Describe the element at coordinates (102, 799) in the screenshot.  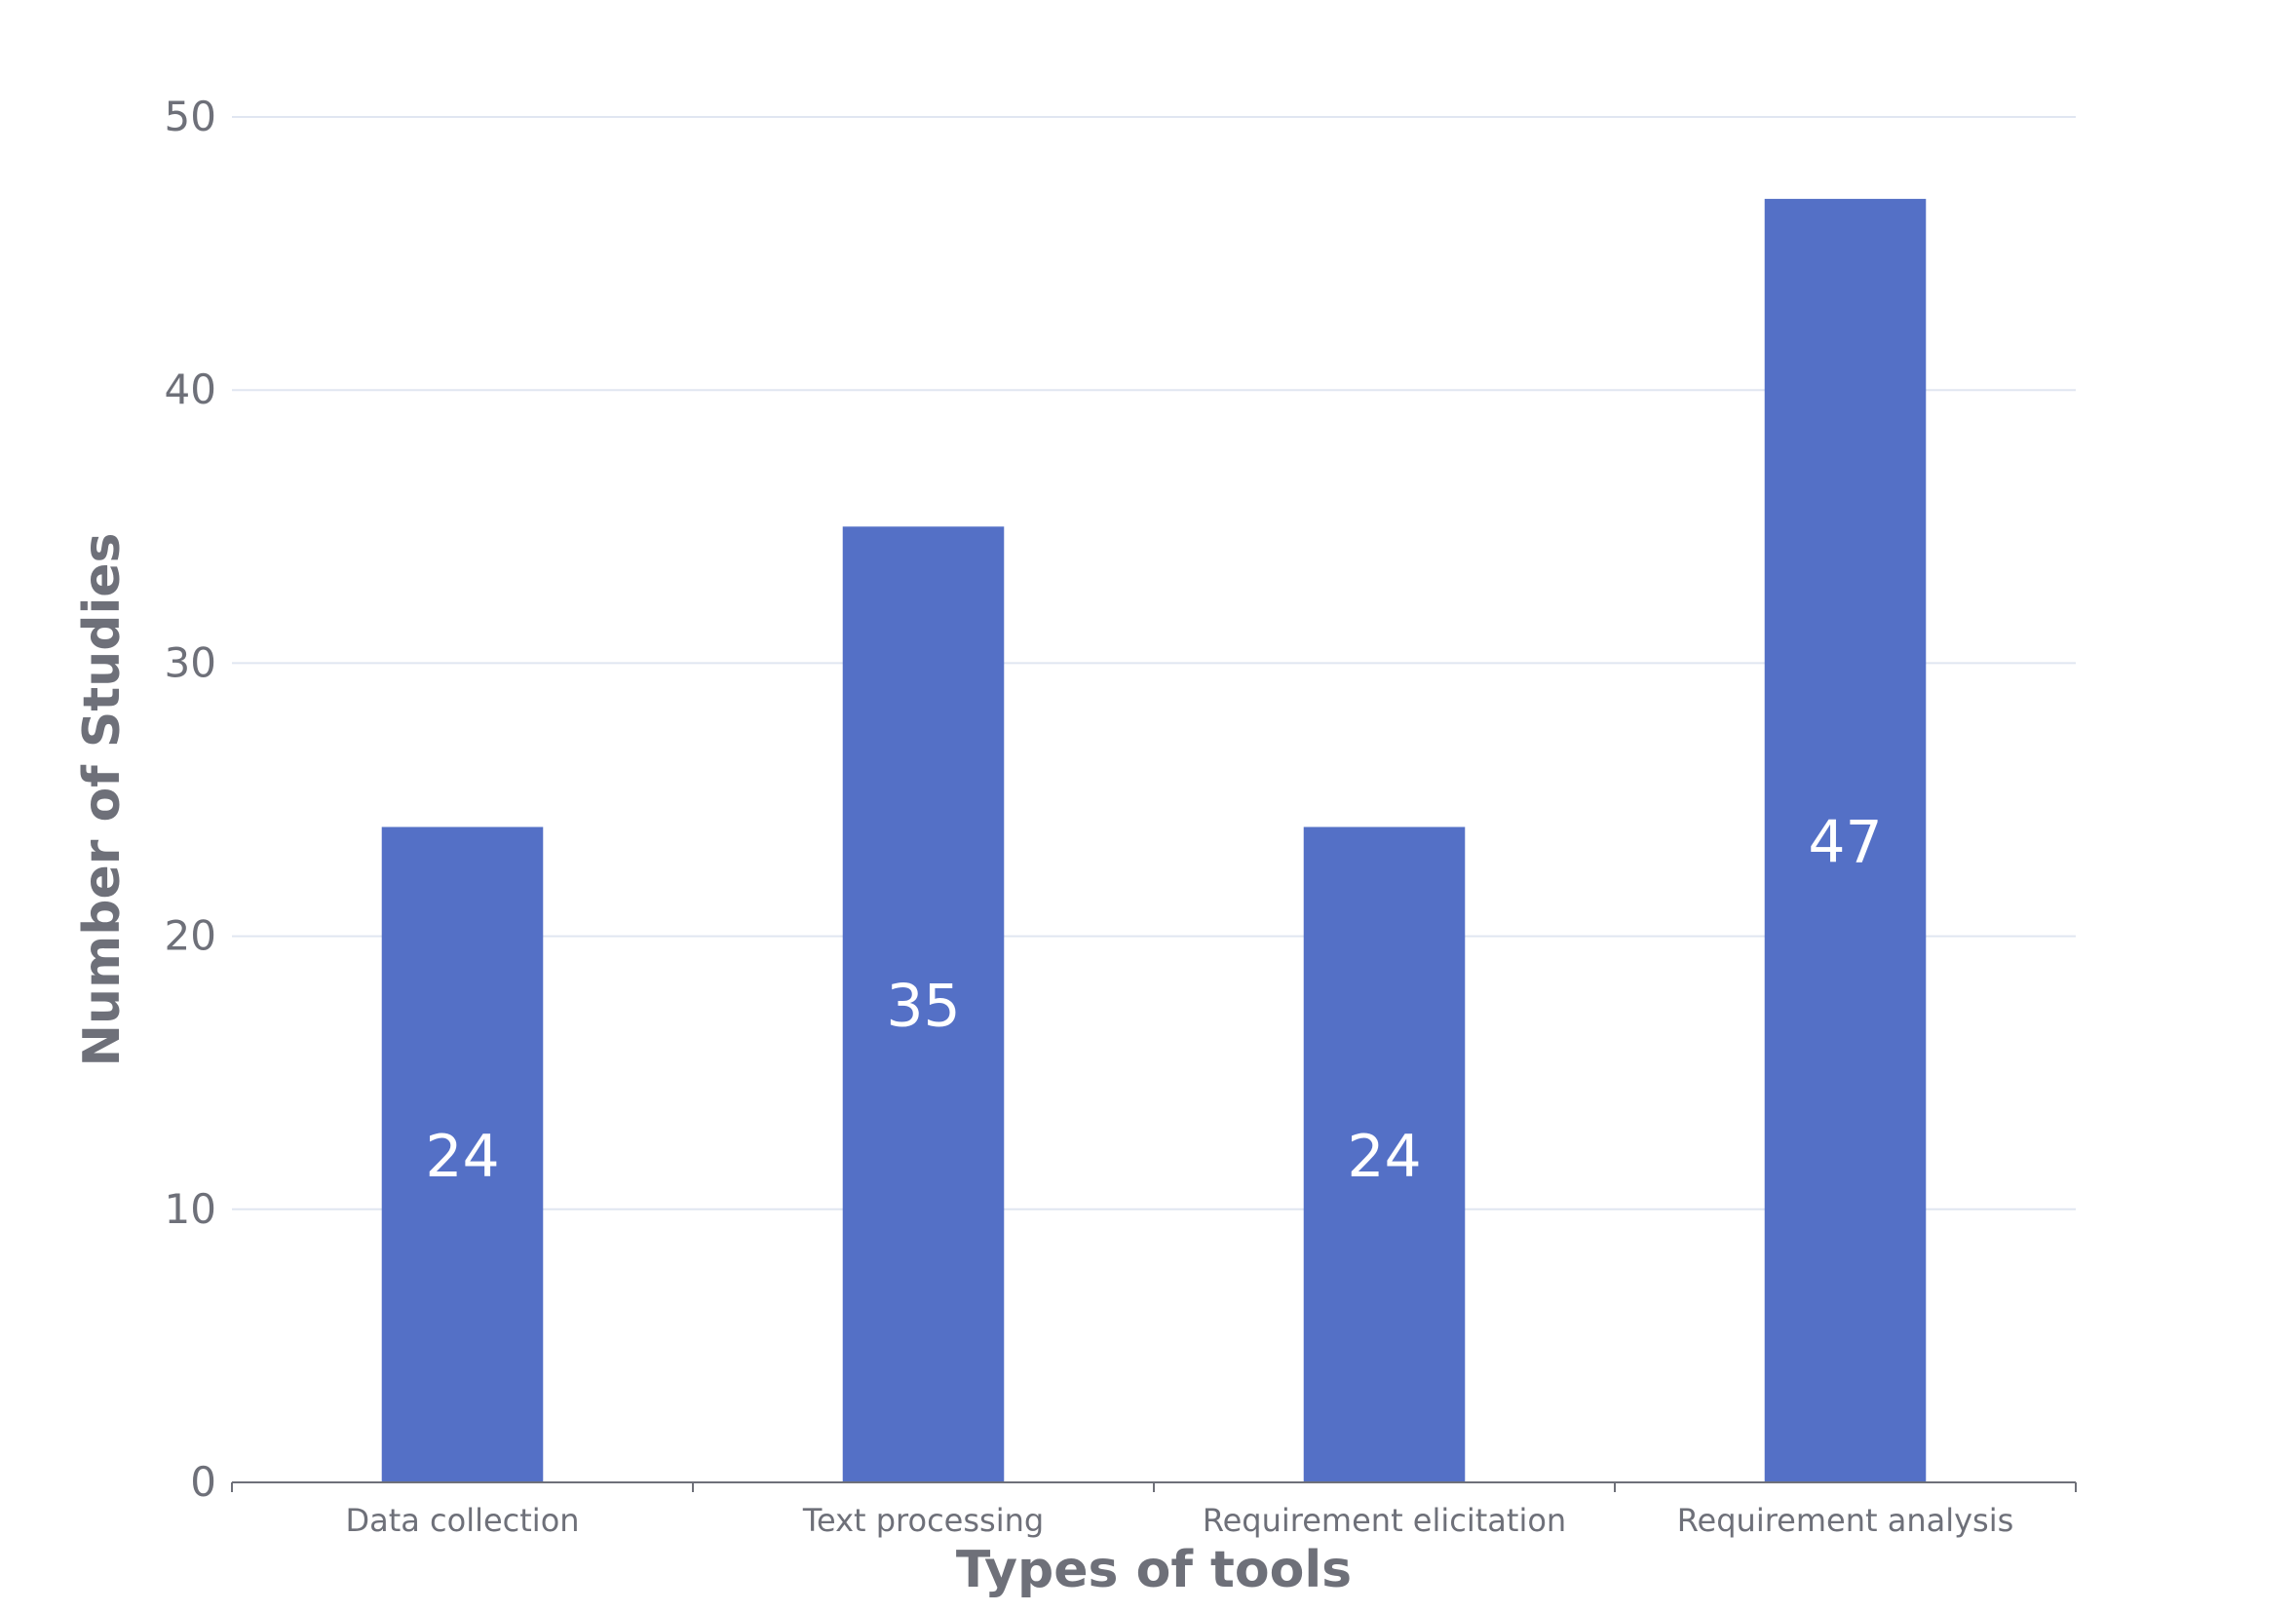
I see `y-axis-title: Number of Studies` at that location.